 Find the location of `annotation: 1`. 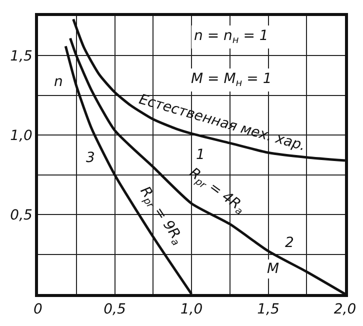

annotation: 1 is located at coordinates (200, 155).